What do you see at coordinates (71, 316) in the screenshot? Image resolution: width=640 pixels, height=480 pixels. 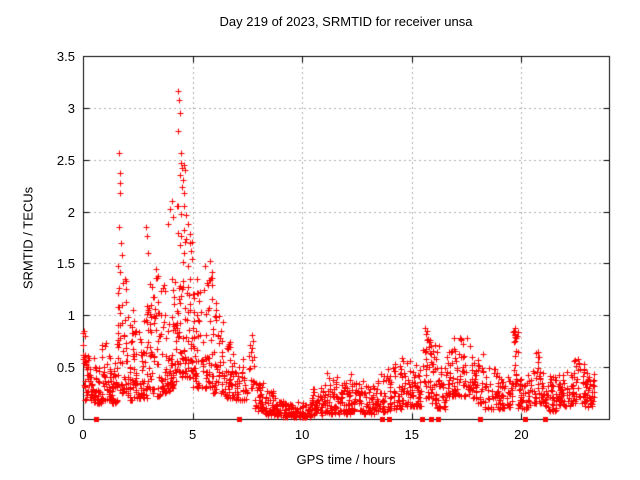 I see `y-tick-label: 1` at bounding box center [71, 316].